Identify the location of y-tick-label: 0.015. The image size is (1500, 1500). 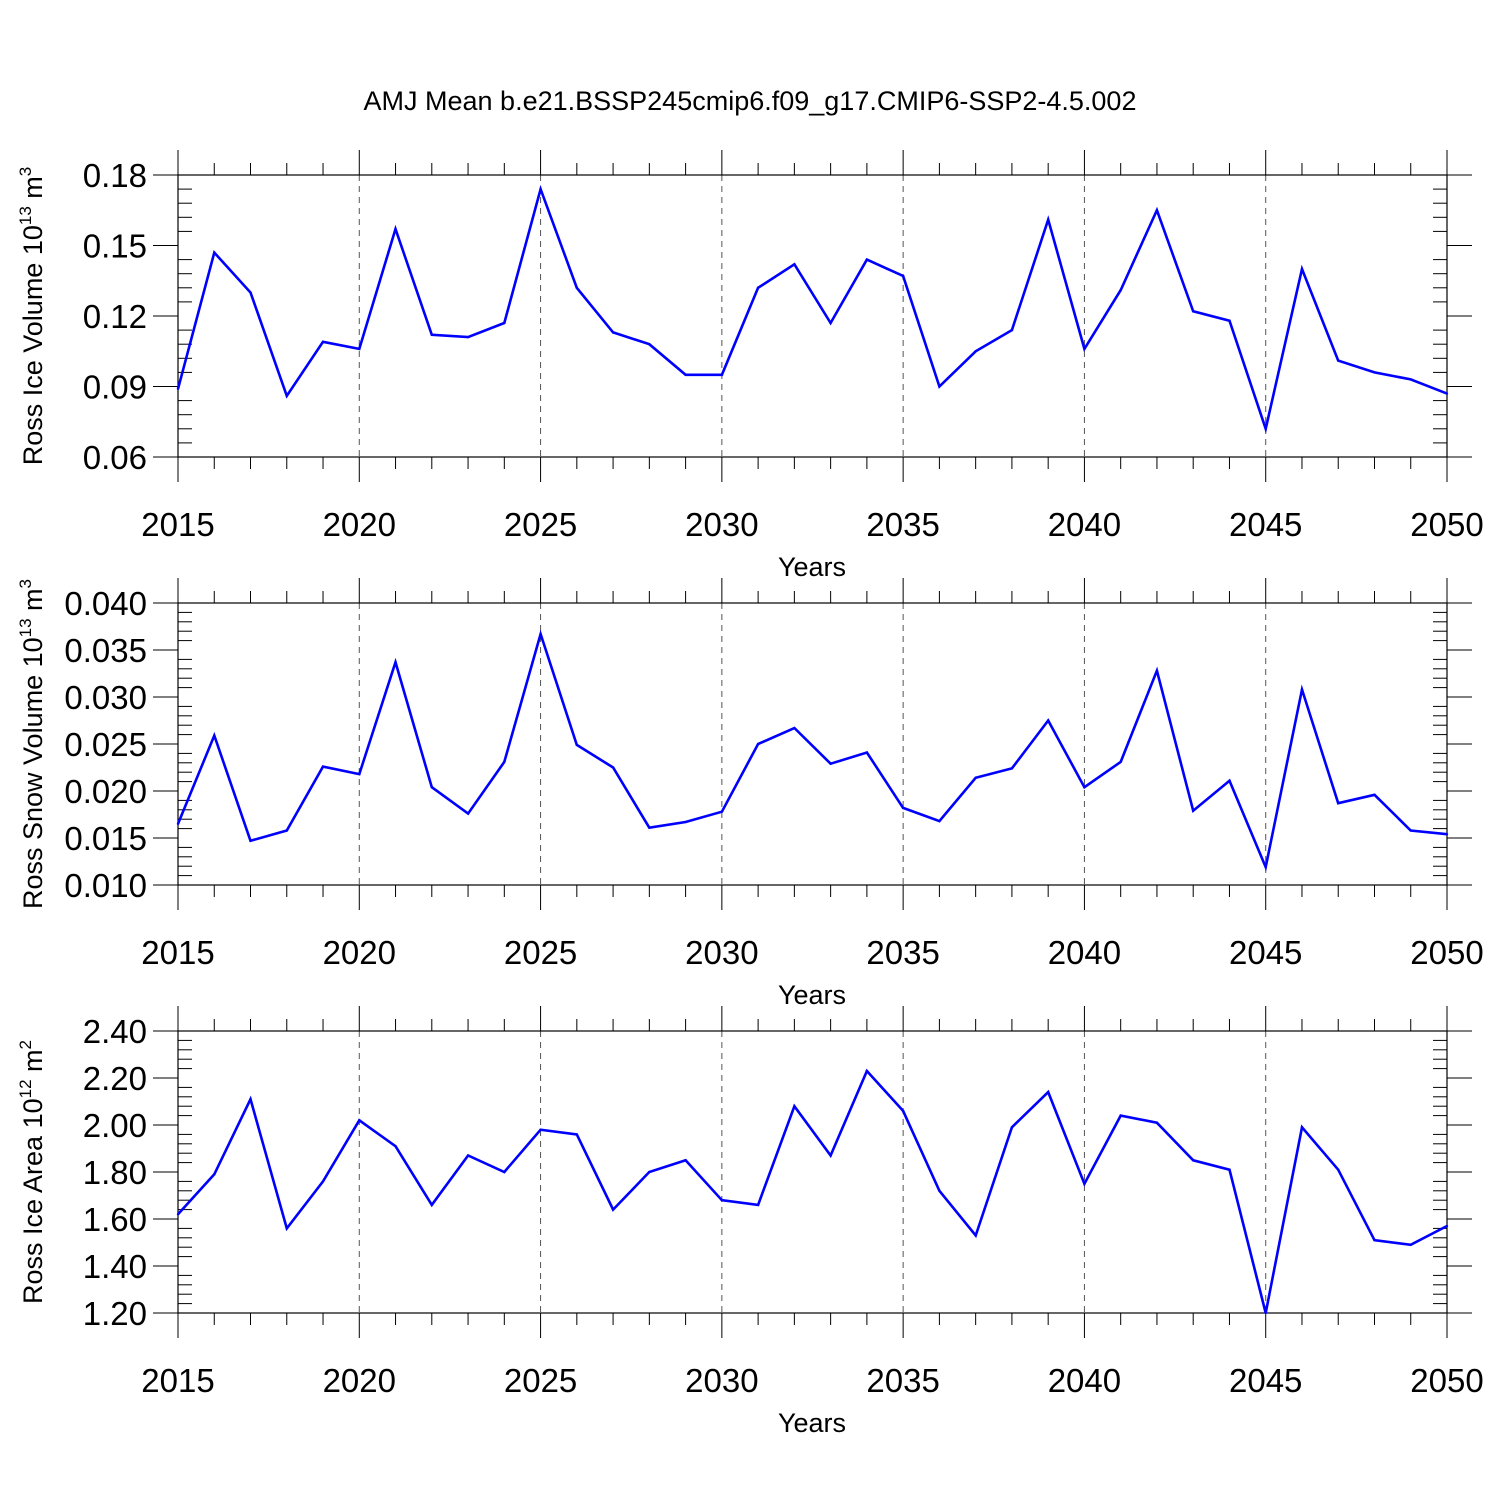
(105, 838).